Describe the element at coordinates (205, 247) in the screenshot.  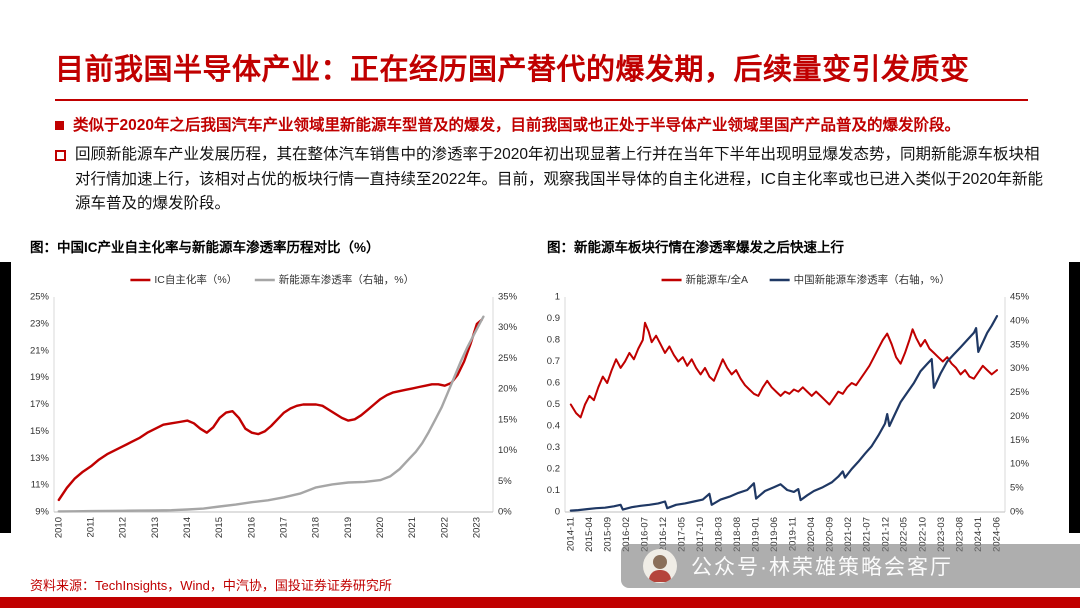
I see `left-figure-title: 图：中国IC产业自主化率与新能源车渗透率历程对比（%）` at that location.